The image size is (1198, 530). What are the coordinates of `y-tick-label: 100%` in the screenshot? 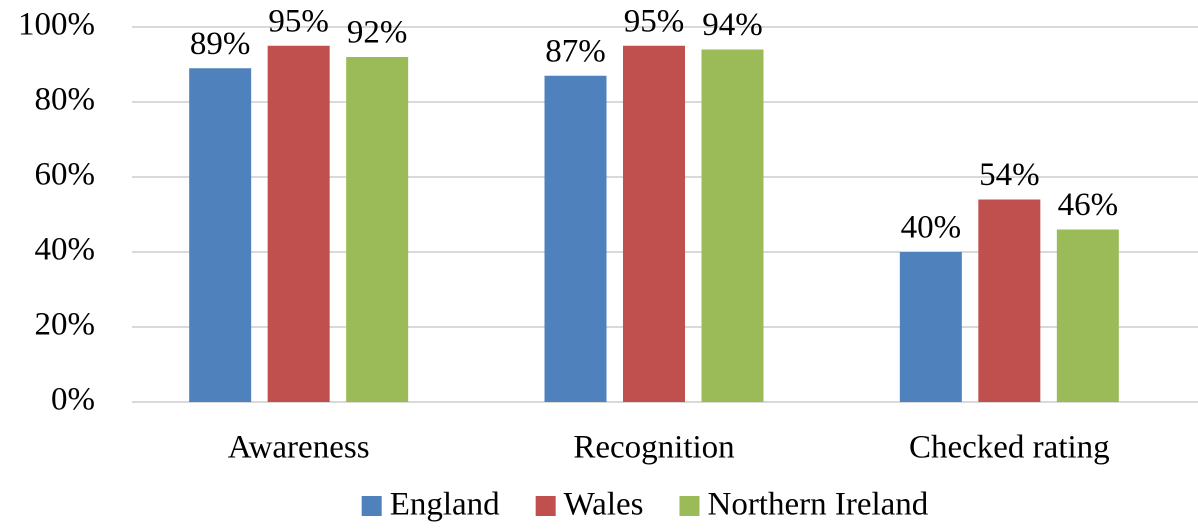 It's located at (56, 25).